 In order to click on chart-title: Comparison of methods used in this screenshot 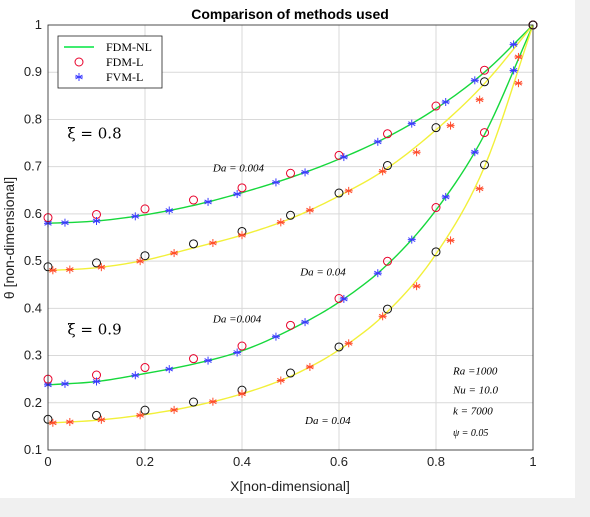, I will do `click(290, 14)`.